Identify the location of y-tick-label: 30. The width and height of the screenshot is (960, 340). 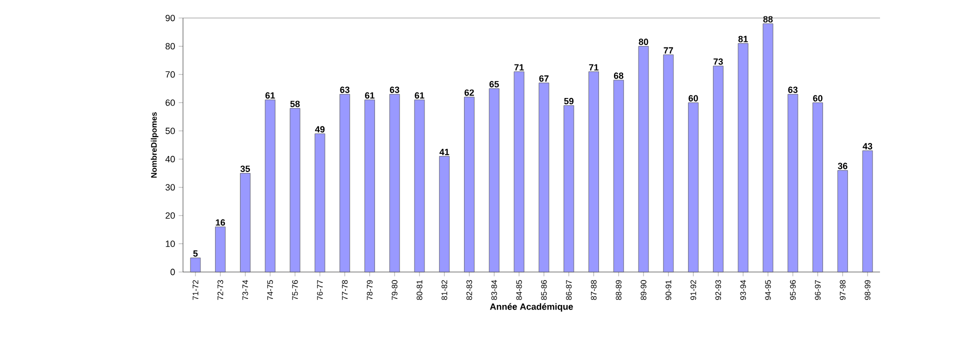
(170, 187).